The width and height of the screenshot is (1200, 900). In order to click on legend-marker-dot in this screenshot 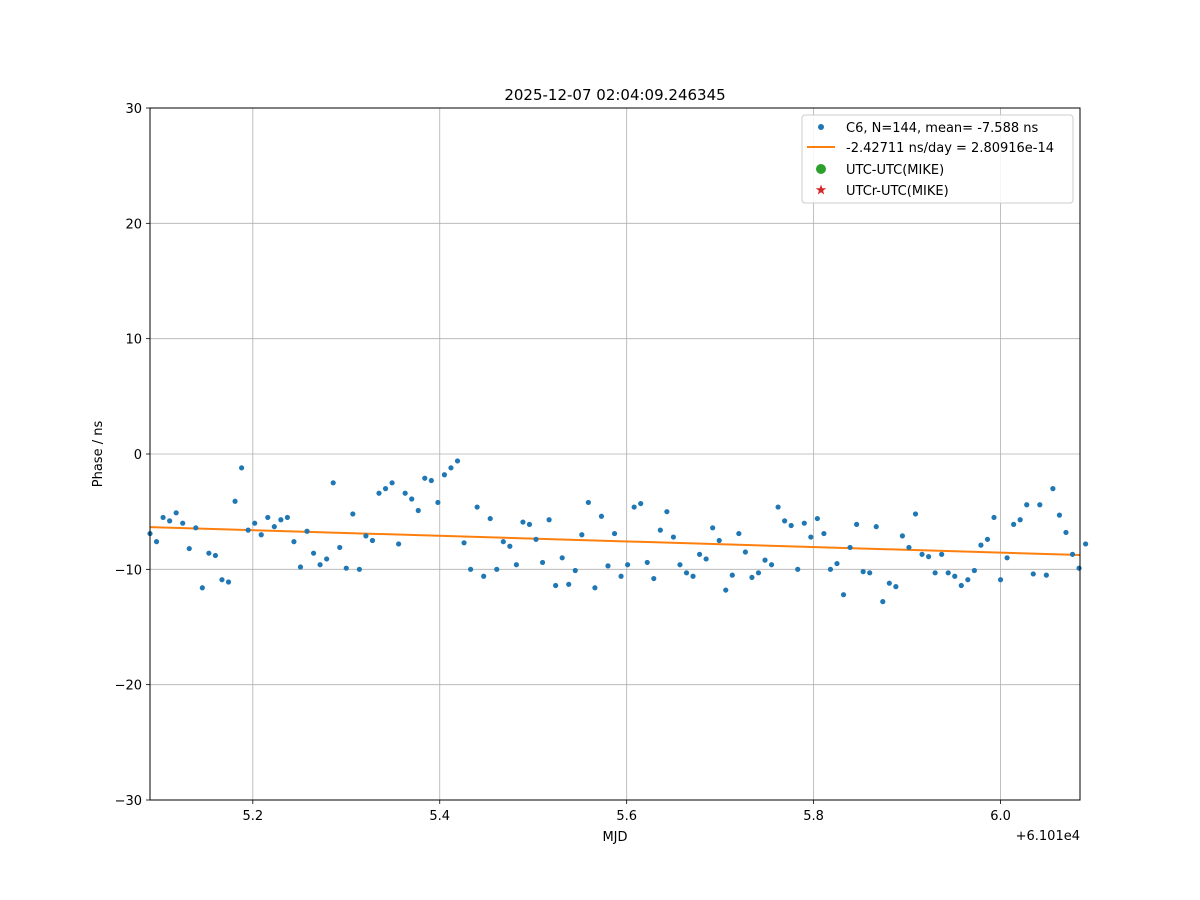, I will do `click(821, 127)`.